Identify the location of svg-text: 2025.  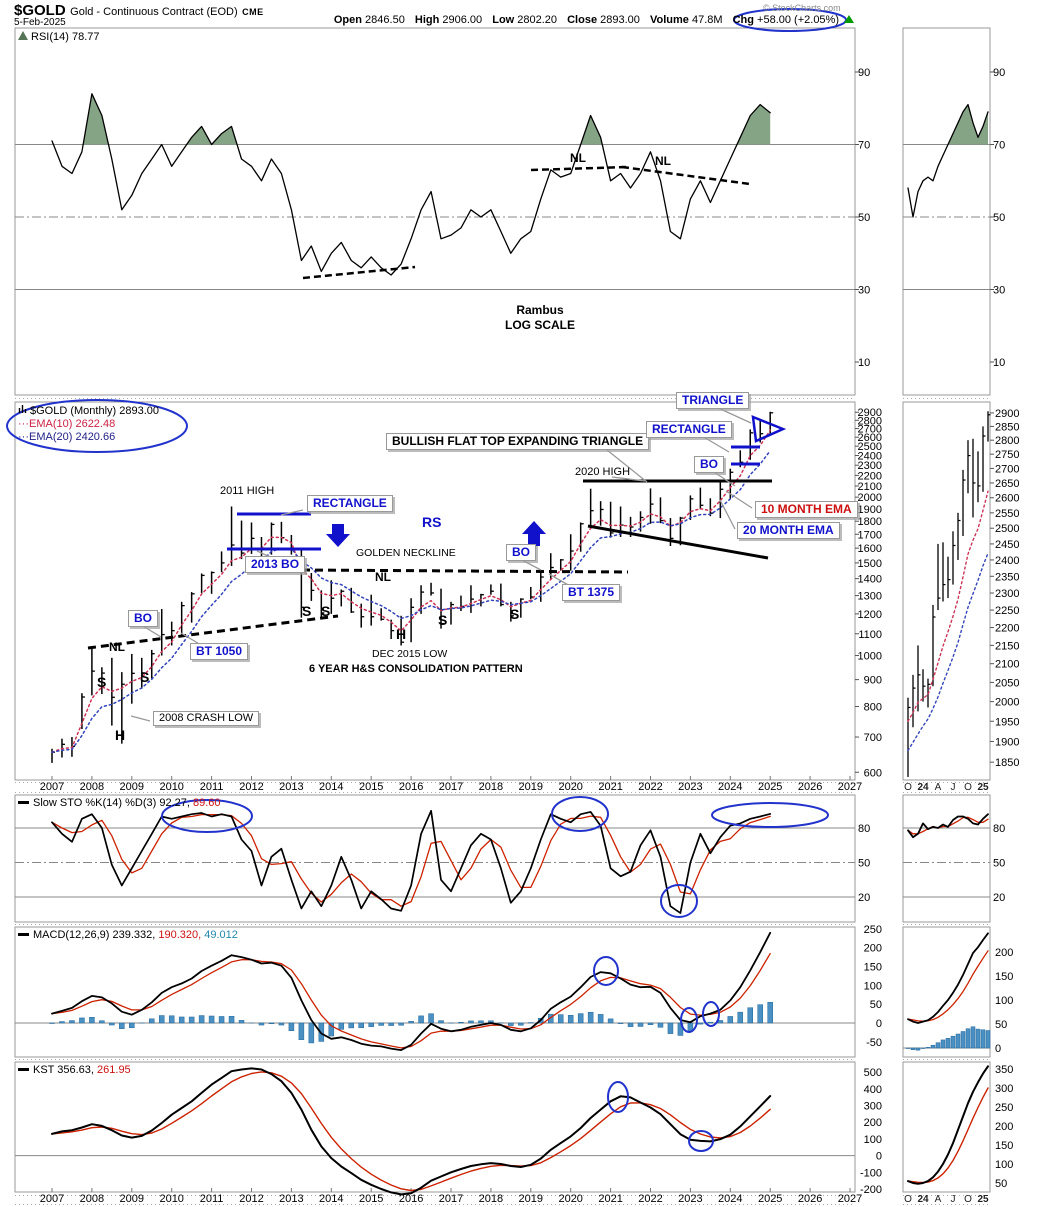
(770, 1199).